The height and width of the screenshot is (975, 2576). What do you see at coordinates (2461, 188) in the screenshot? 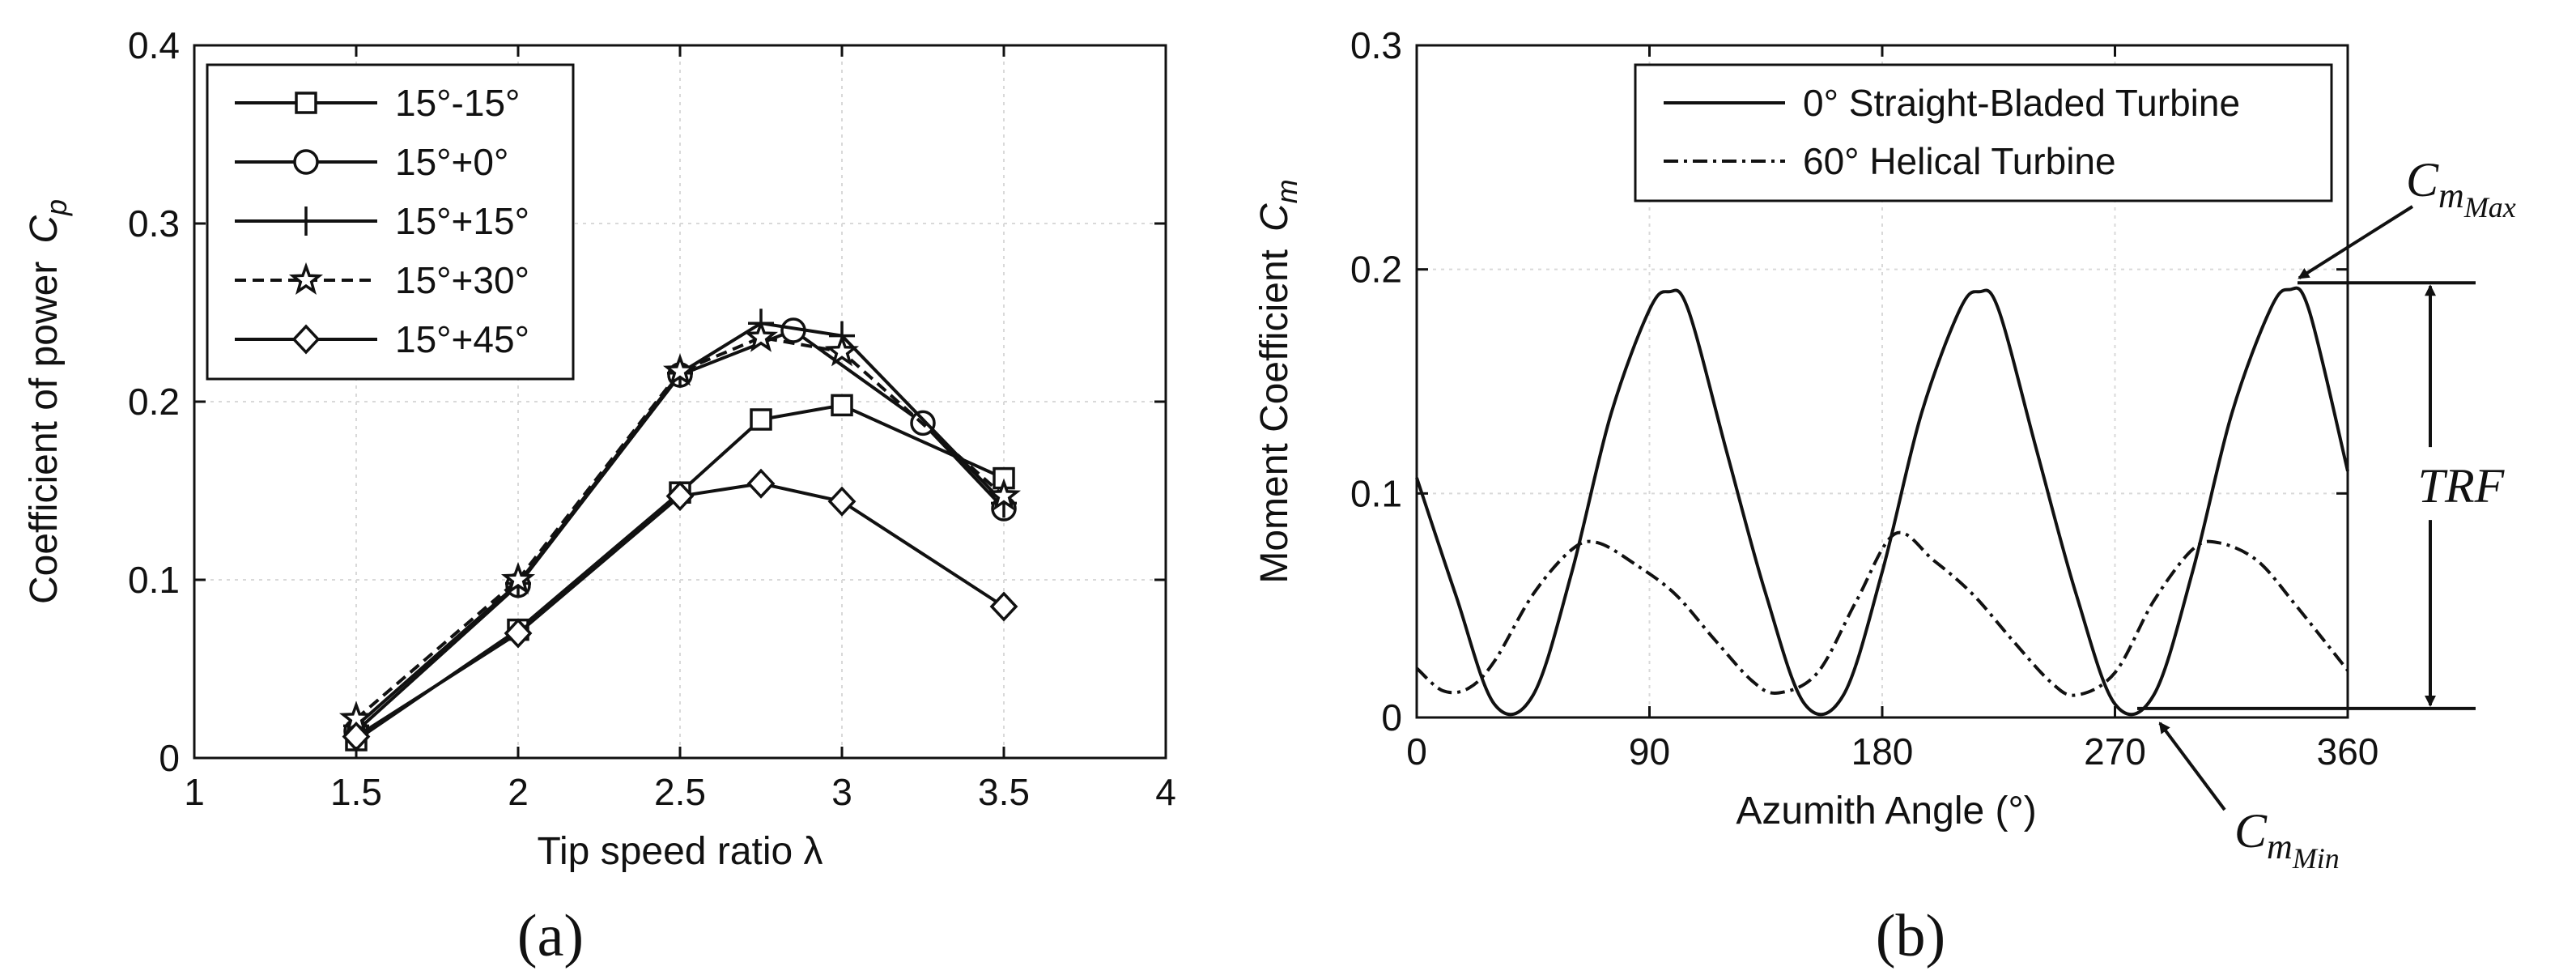
I see `cm-max-label: CmMax` at bounding box center [2461, 188].